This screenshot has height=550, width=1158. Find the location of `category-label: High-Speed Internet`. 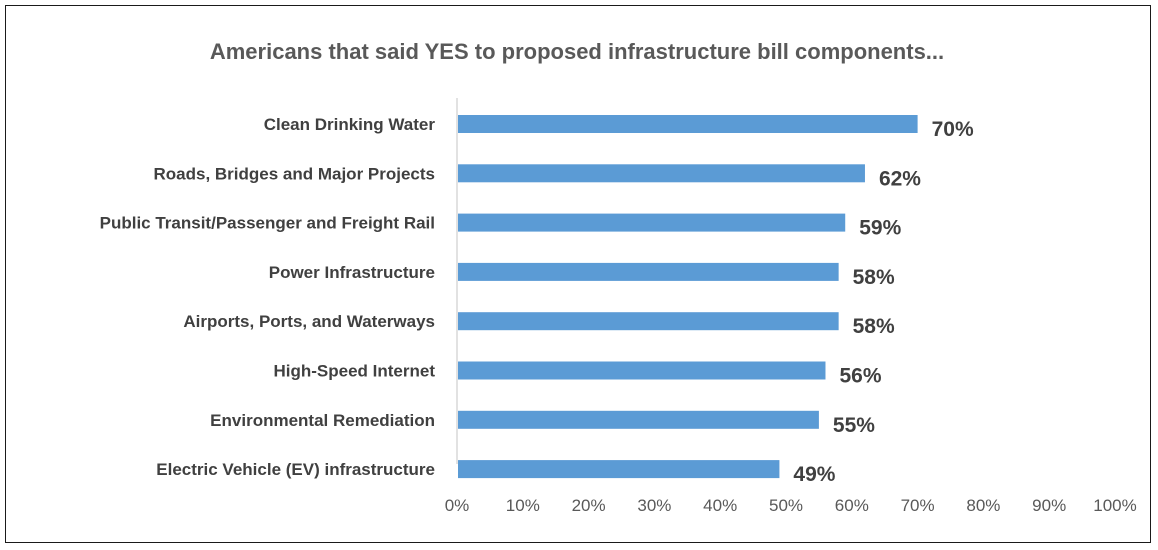

category-label: High-Speed Internet is located at coordinates (354, 371).